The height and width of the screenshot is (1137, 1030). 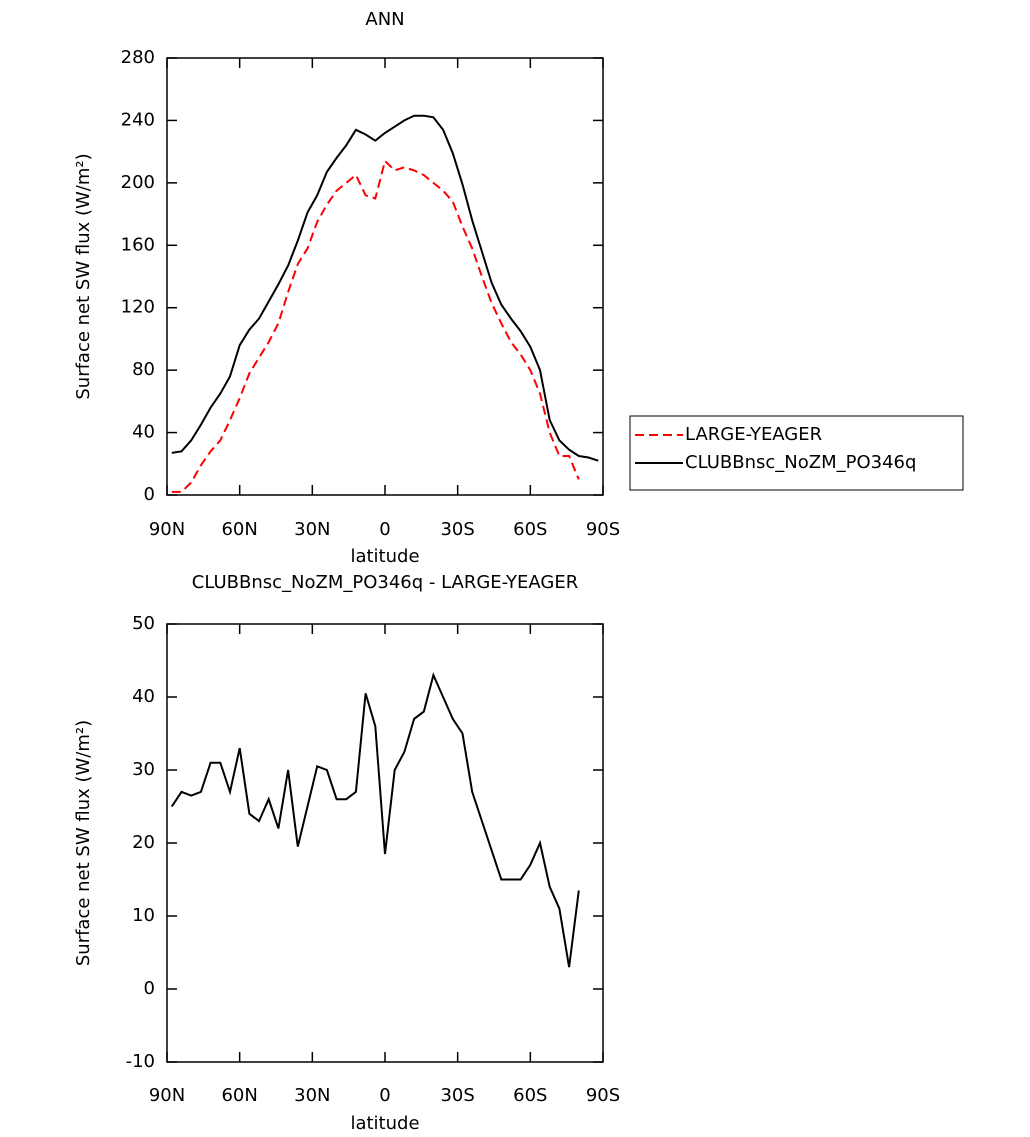 What do you see at coordinates (143, 769) in the screenshot?
I see `y-tick-label: 30` at bounding box center [143, 769].